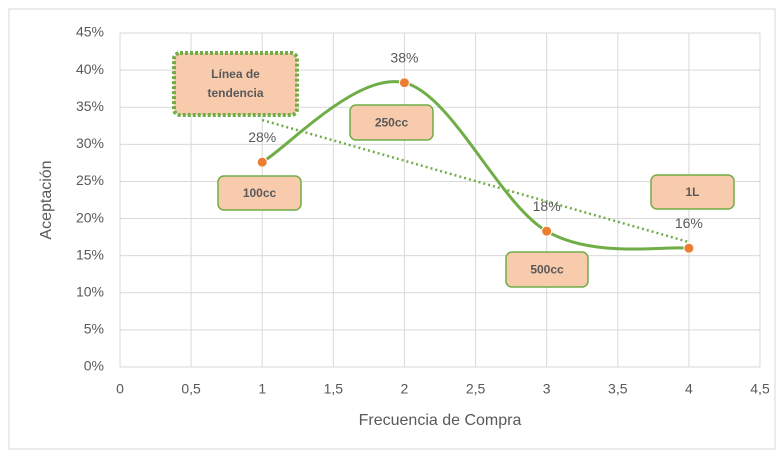  What do you see at coordinates (90, 32) in the screenshot?
I see `y-tick-label: 45%` at bounding box center [90, 32].